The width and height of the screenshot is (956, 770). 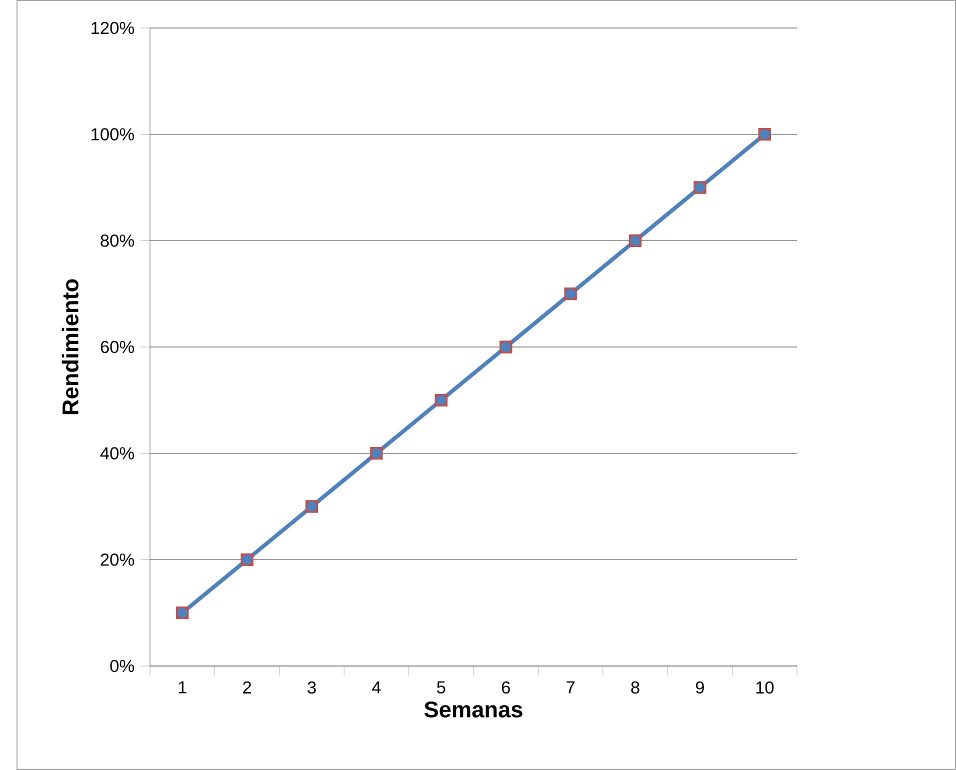 I want to click on y-tick-label: 120%, so click(x=113, y=28).